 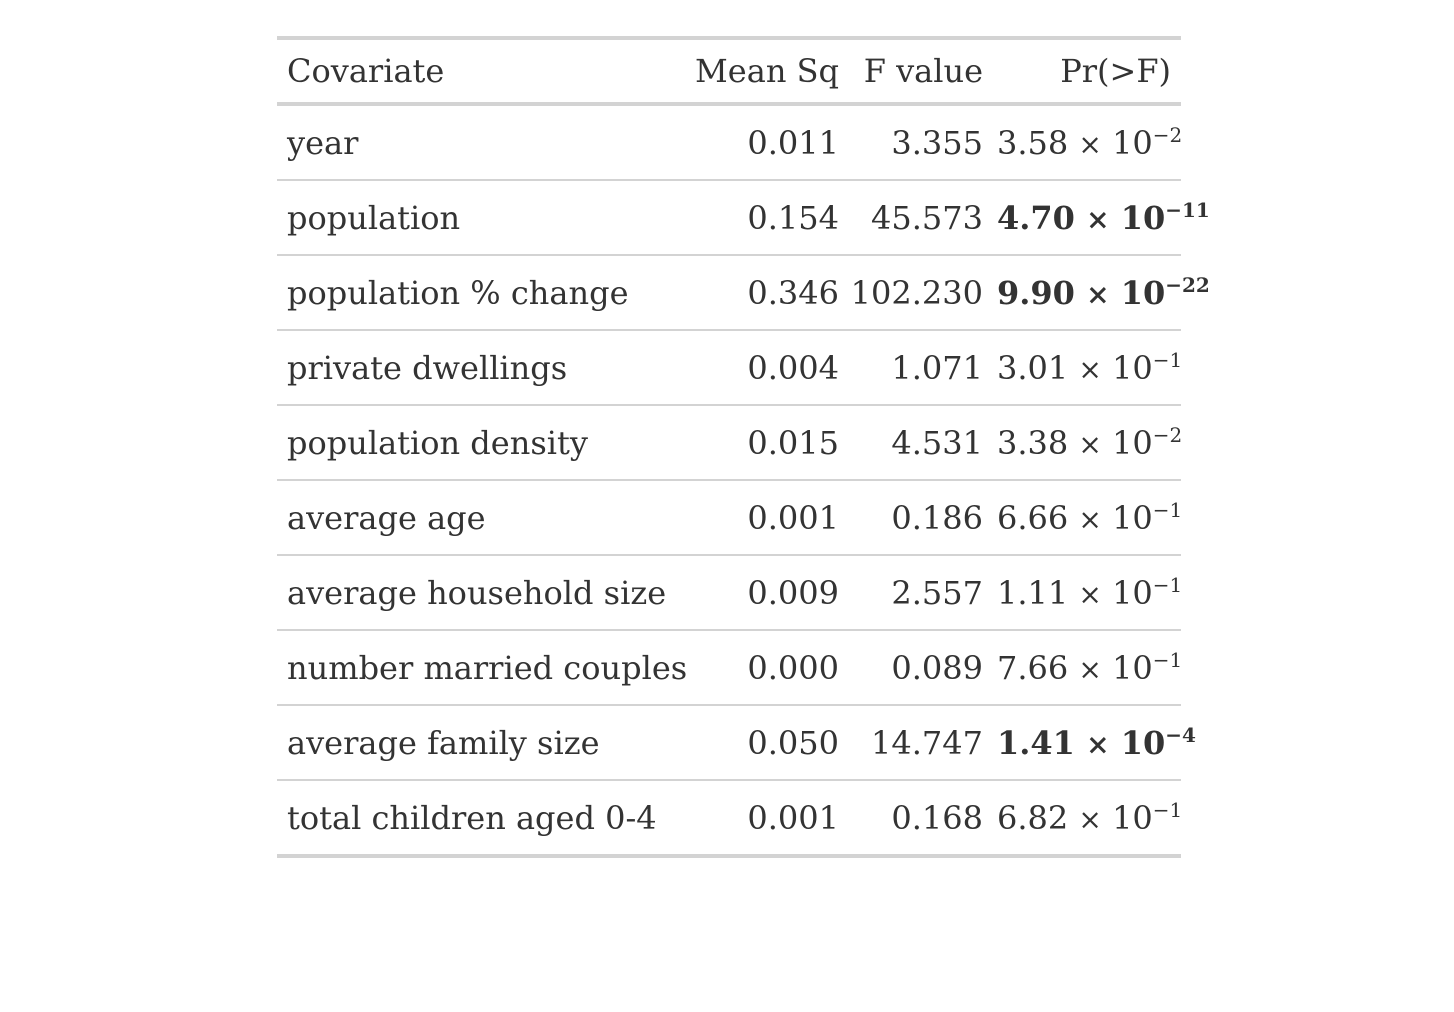 I want to click on header-f-value: F value, so click(x=923, y=71).